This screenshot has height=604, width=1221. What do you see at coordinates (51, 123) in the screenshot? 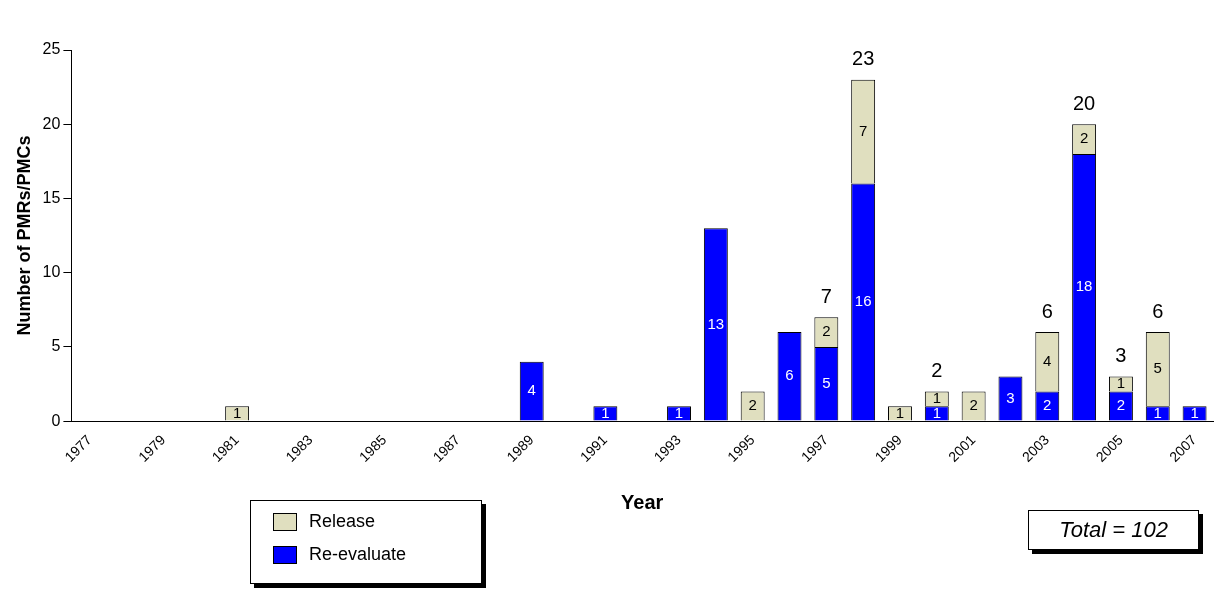
I see `y-tick-label: 20` at bounding box center [51, 123].